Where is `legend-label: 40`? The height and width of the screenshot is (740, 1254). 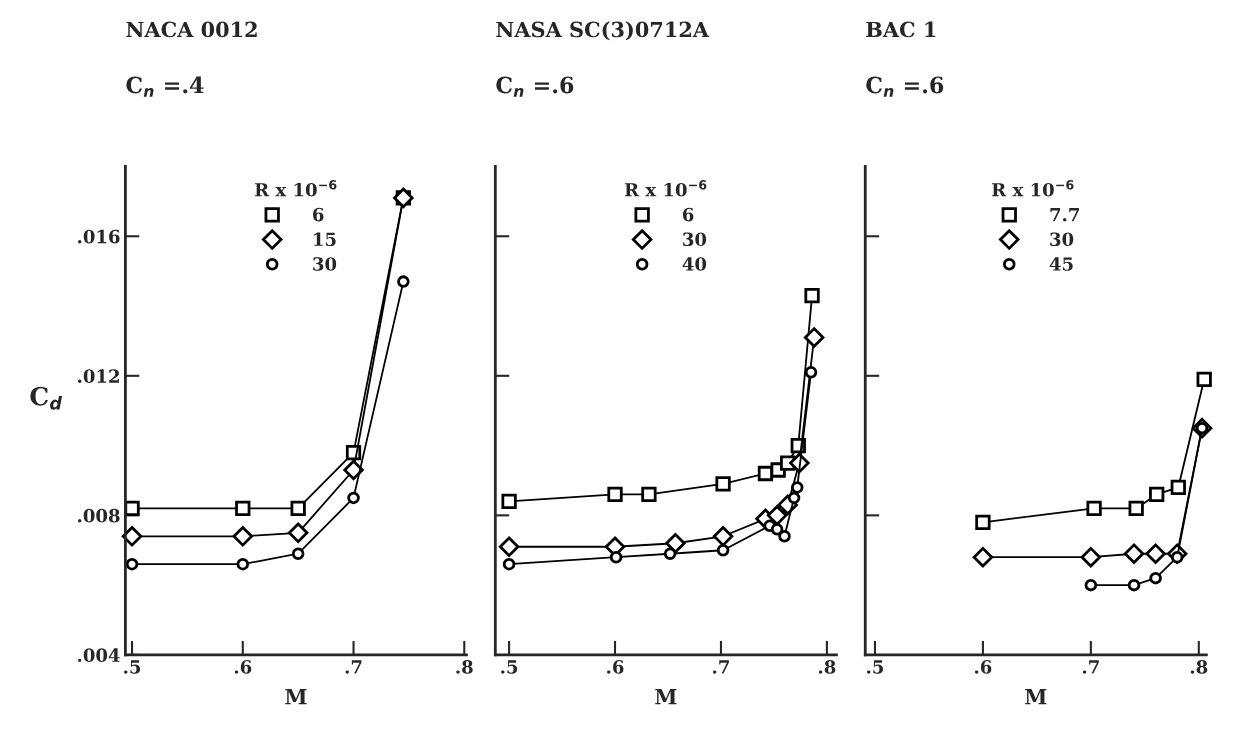 legend-label: 40 is located at coordinates (694, 264).